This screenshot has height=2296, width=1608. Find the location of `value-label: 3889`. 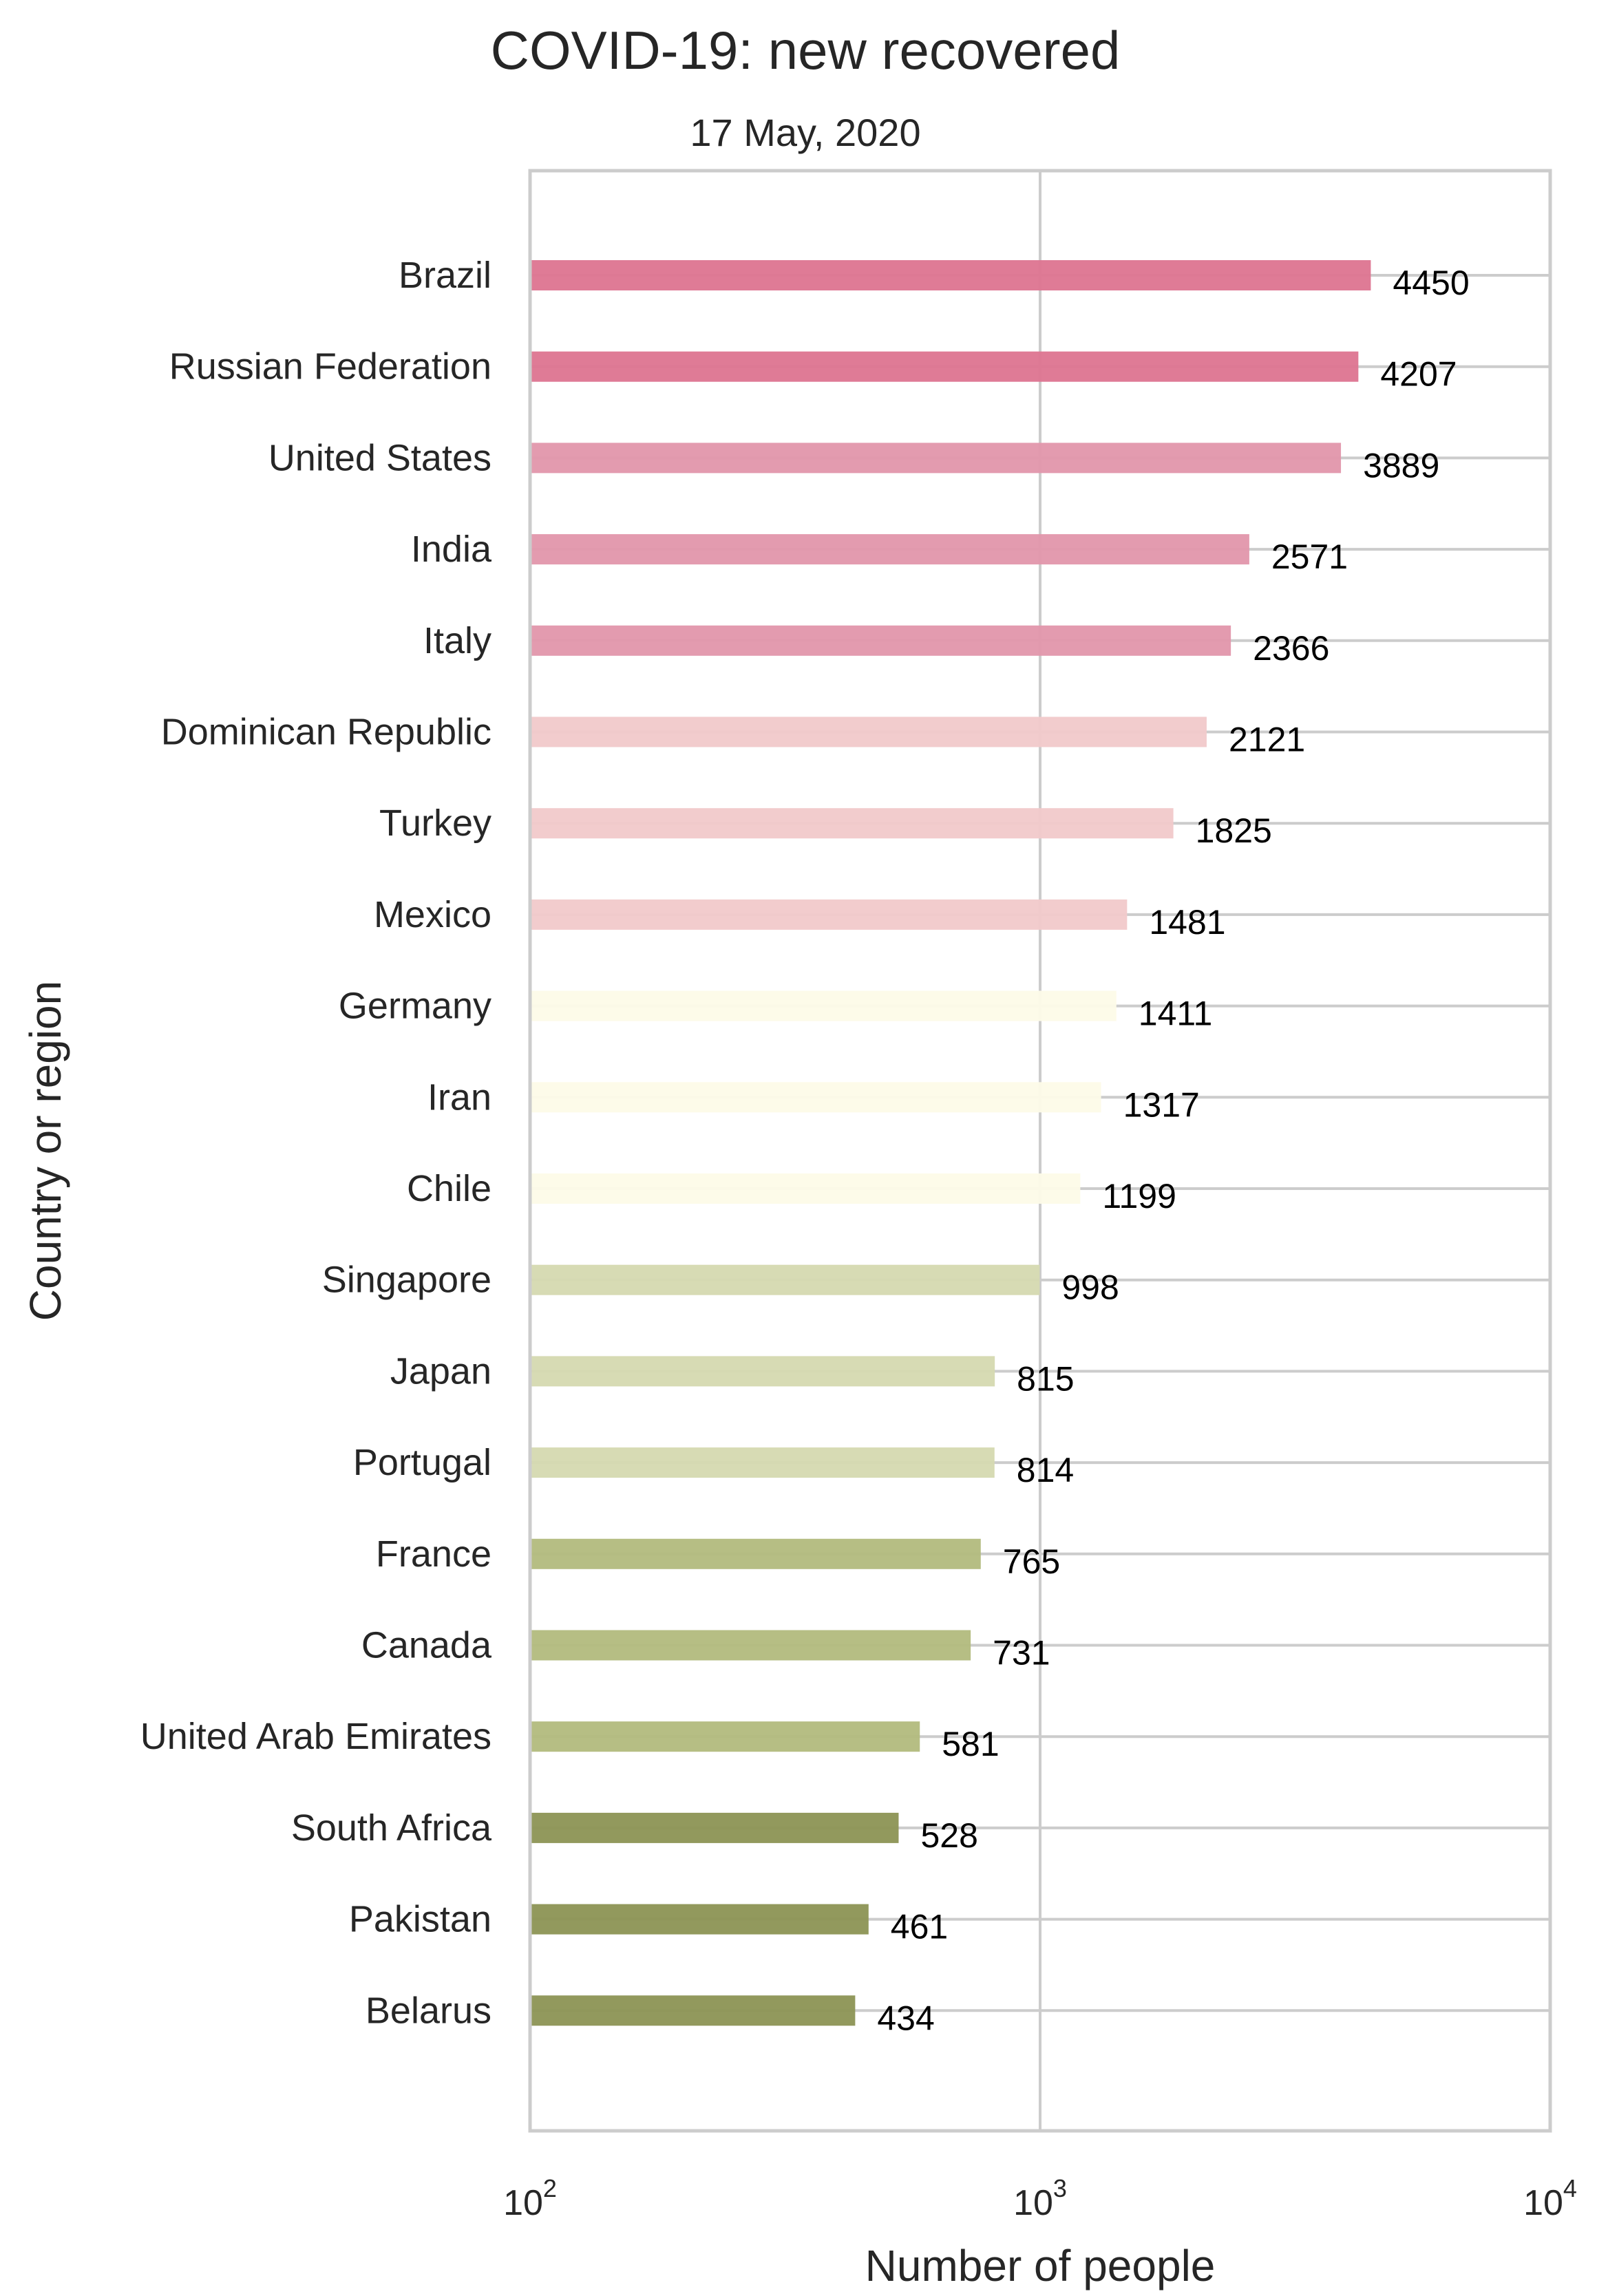

value-label: 3889 is located at coordinates (1401, 466).